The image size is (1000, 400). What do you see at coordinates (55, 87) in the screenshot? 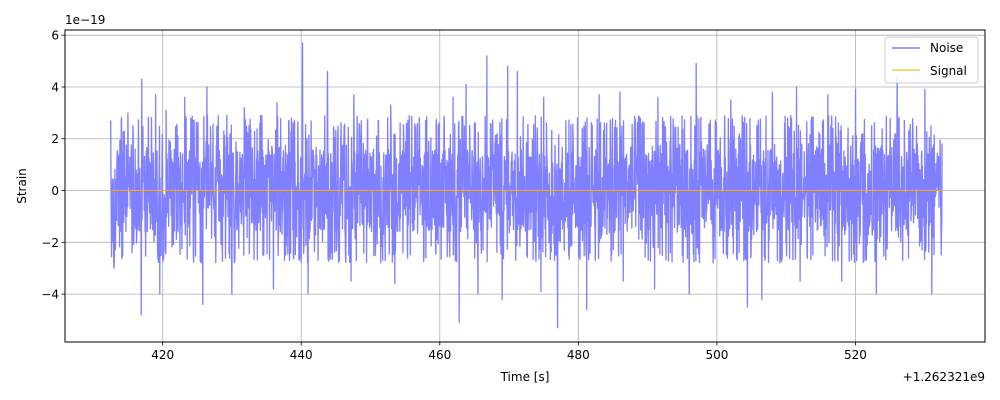
I see `y-tick-label: 4` at bounding box center [55, 87].